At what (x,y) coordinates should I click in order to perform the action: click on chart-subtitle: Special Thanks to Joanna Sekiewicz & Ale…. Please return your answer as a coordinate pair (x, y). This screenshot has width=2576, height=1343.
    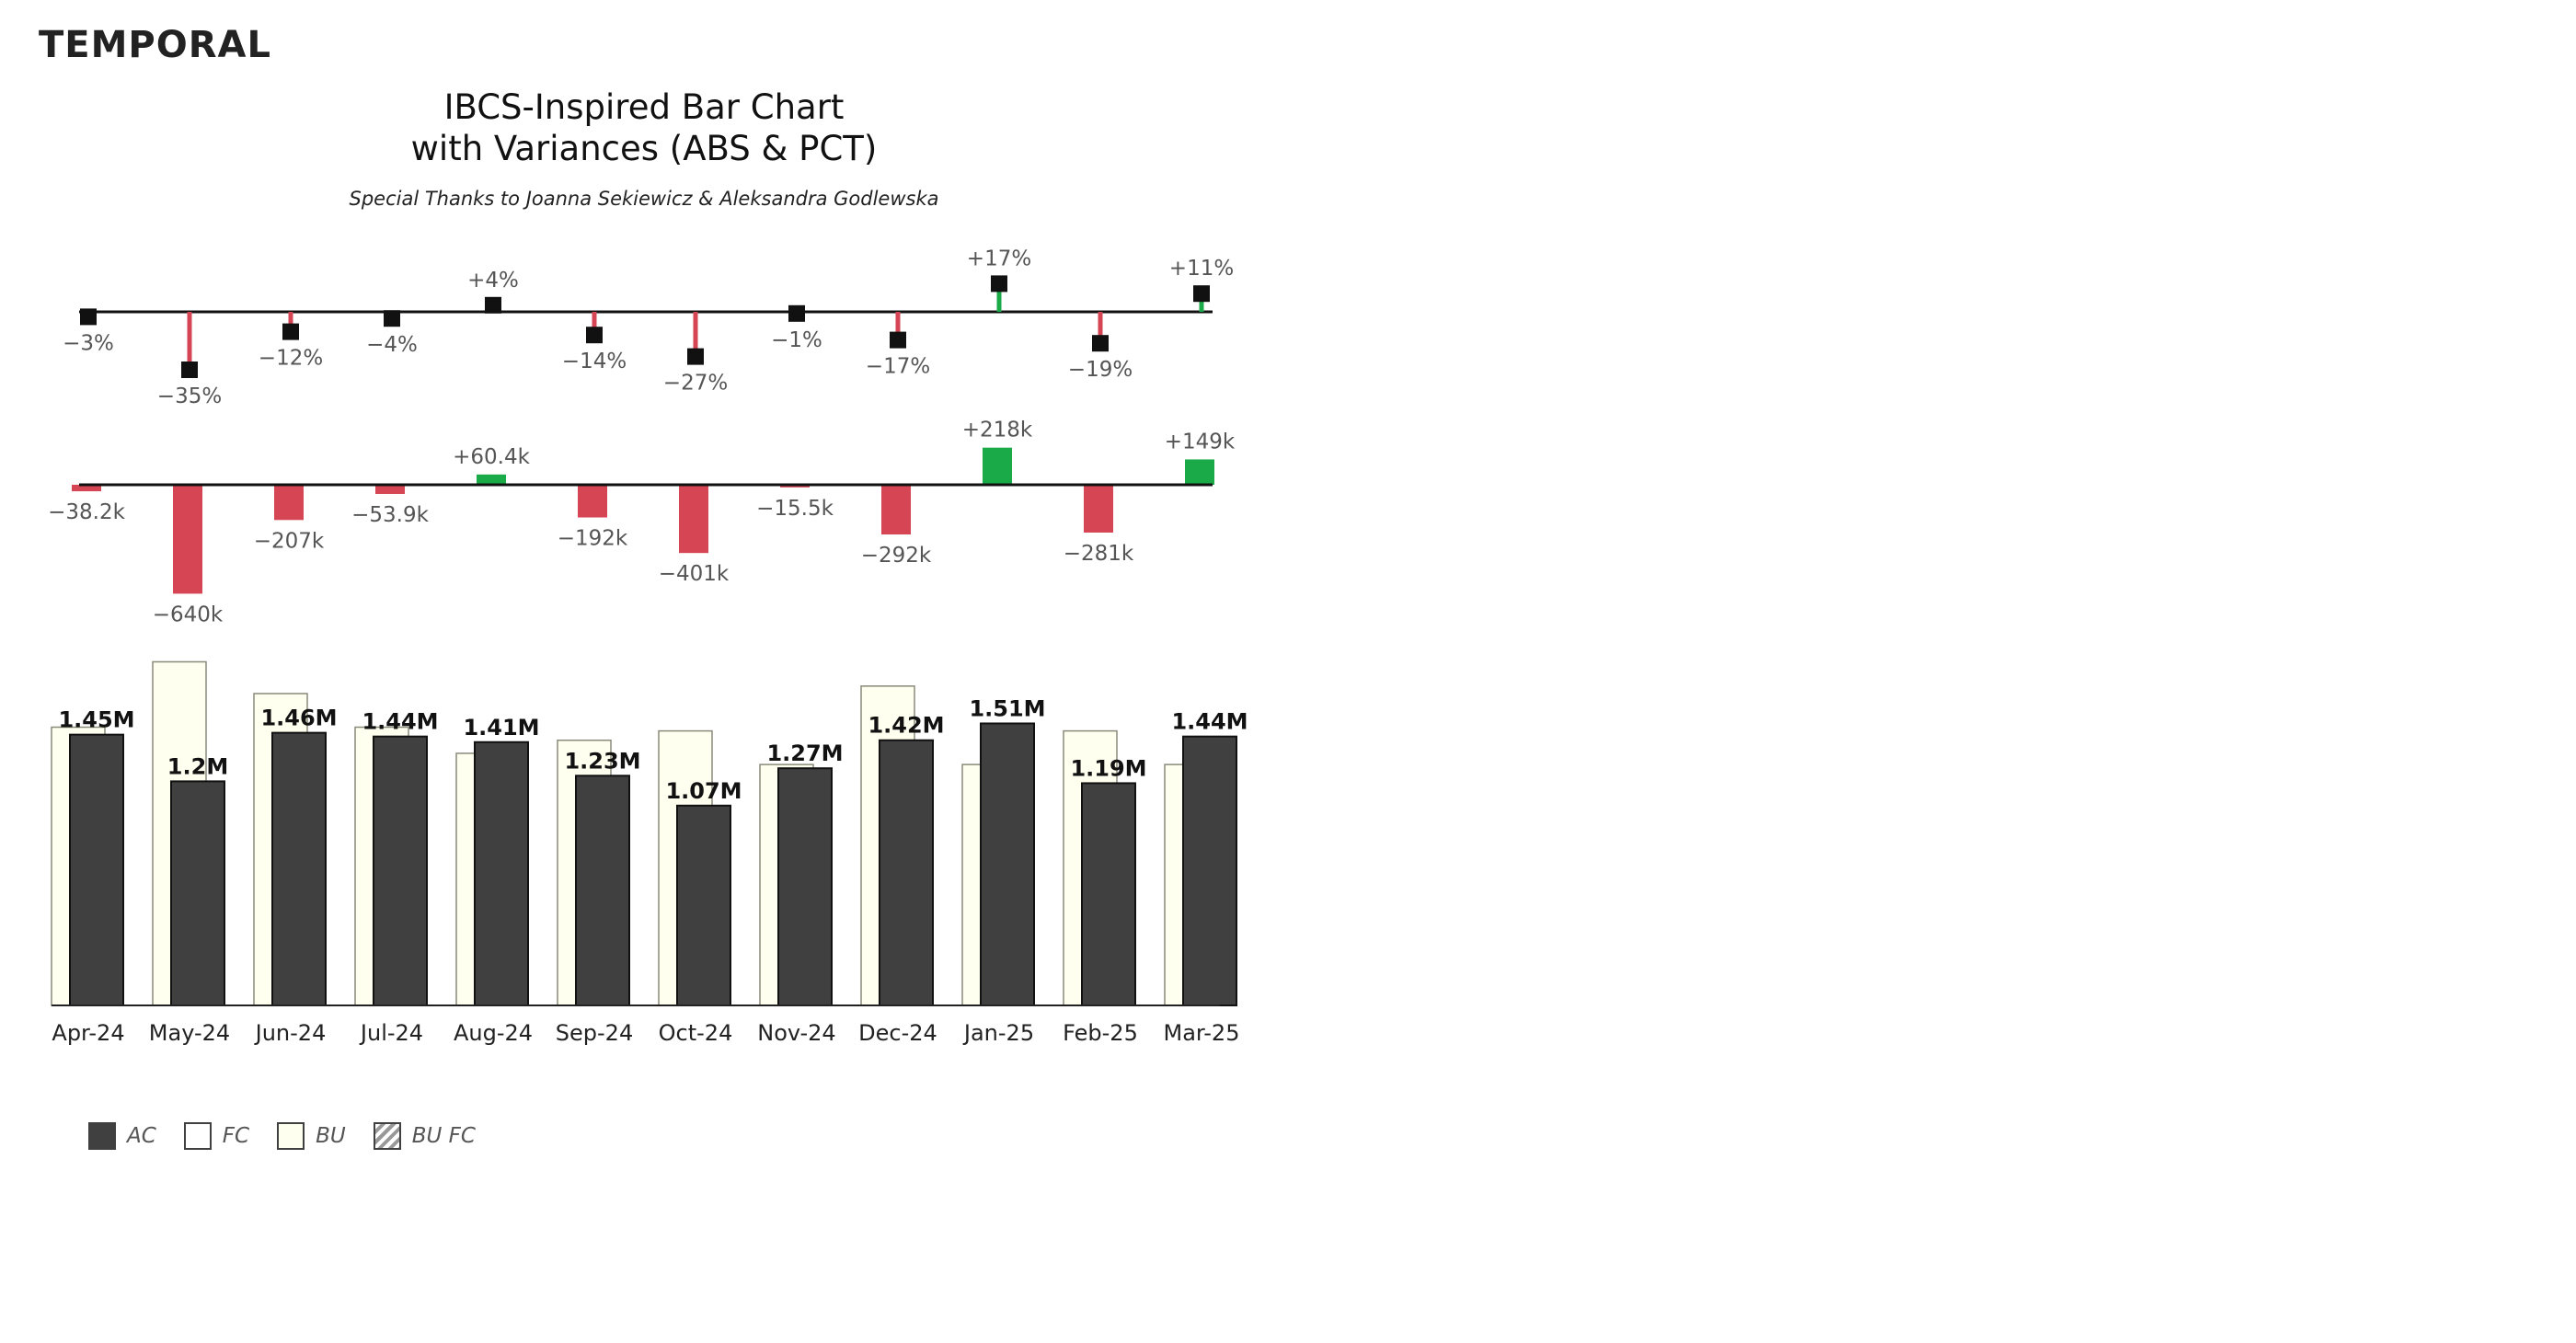
    Looking at the image, I should click on (644, 199).